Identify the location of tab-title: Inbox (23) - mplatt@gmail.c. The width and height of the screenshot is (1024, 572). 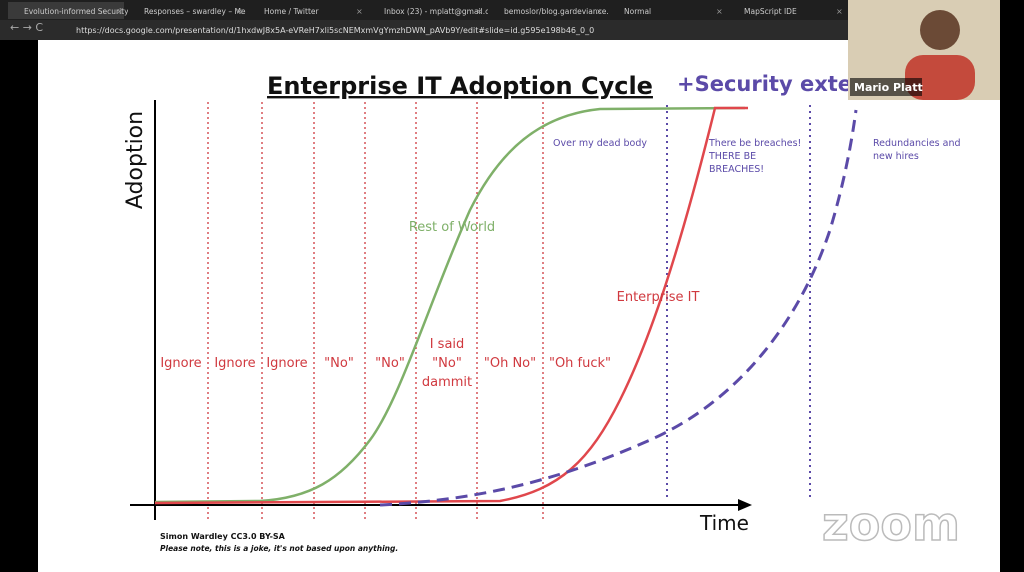
(436, 11).